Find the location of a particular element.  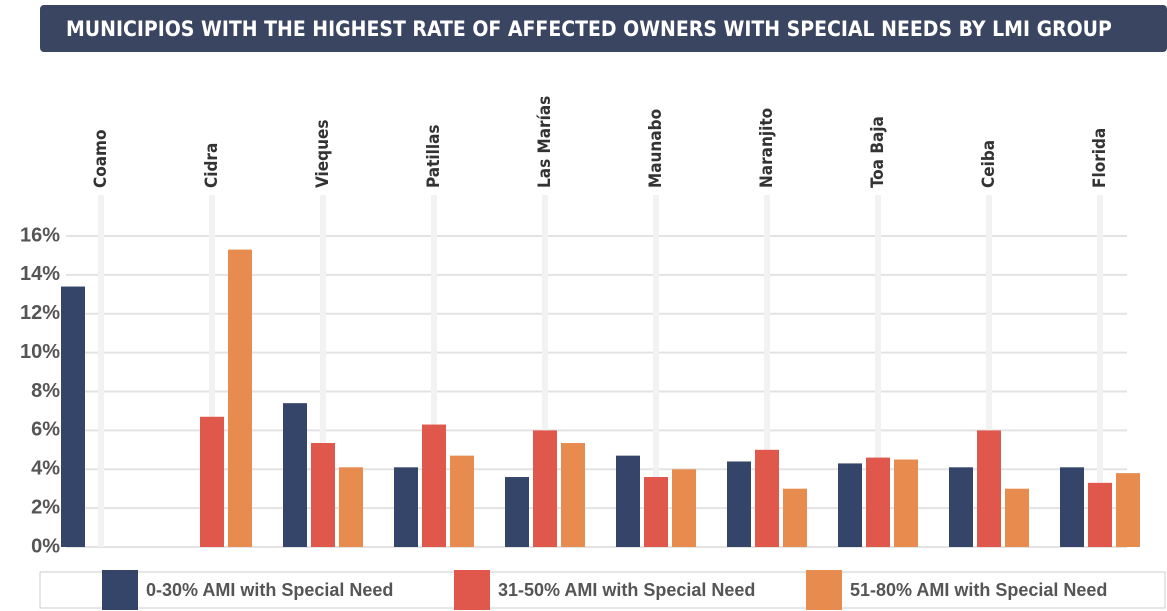

x-tick-label: Naranjito is located at coordinates (767, 148).